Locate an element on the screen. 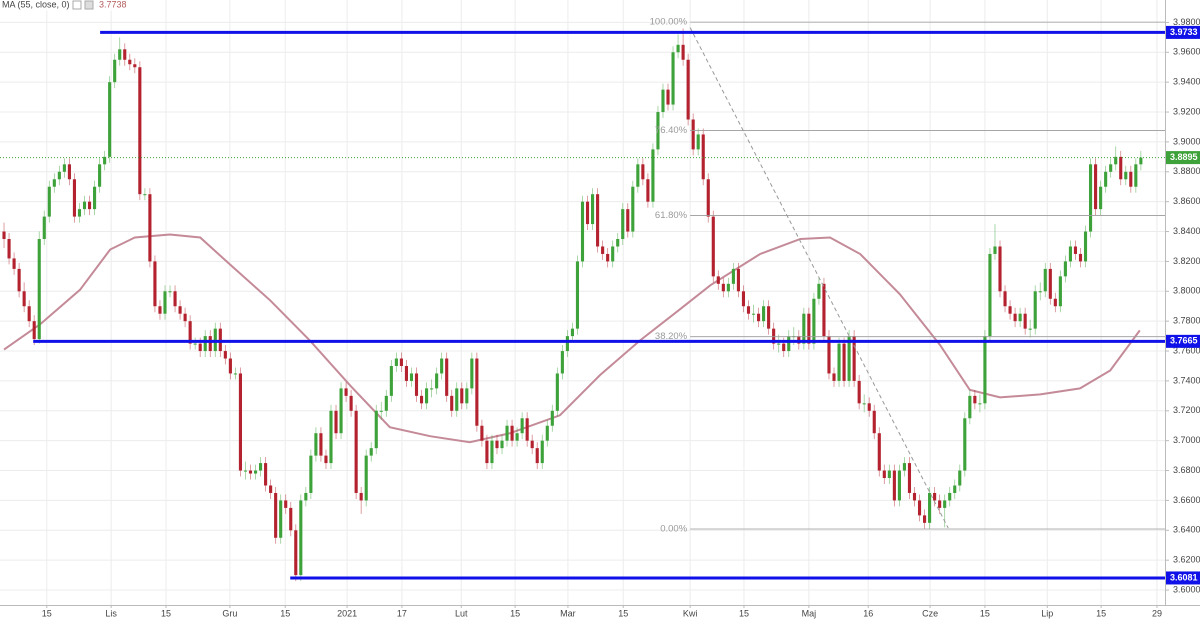  y-tick-label: 3.6800 is located at coordinates (1186, 470).